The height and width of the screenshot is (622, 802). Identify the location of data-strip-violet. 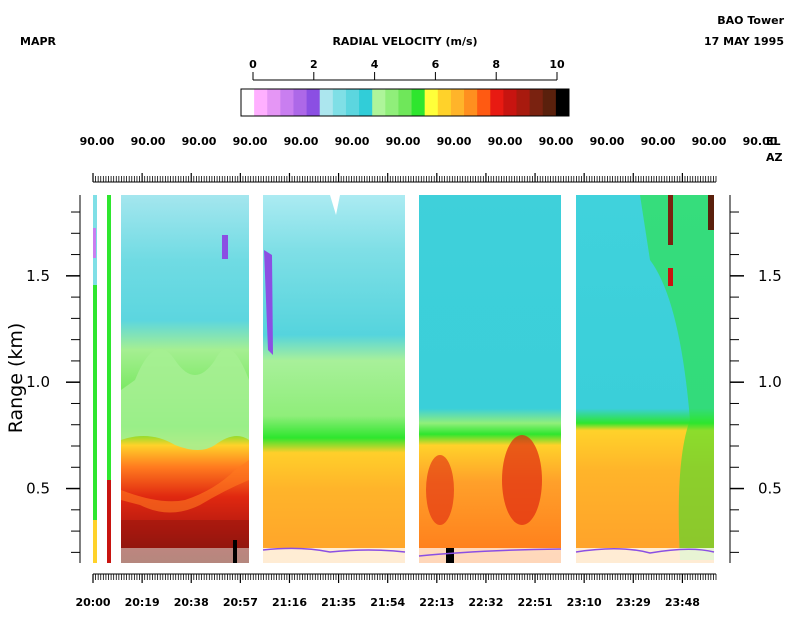
(94, 243).